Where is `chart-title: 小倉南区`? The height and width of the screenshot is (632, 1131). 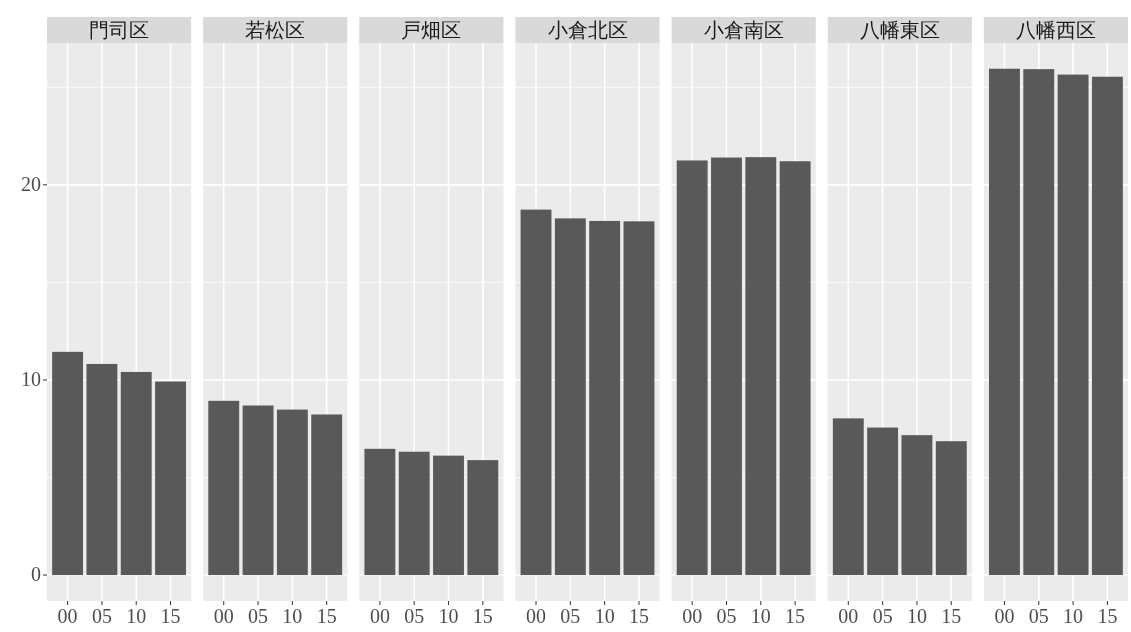
chart-title: 小倉南区 is located at coordinates (743, 30).